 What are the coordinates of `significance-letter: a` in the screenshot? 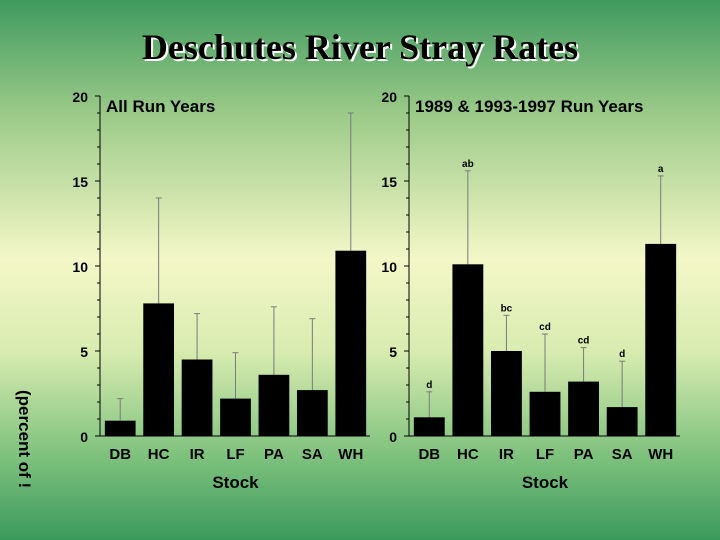 It's located at (661, 169).